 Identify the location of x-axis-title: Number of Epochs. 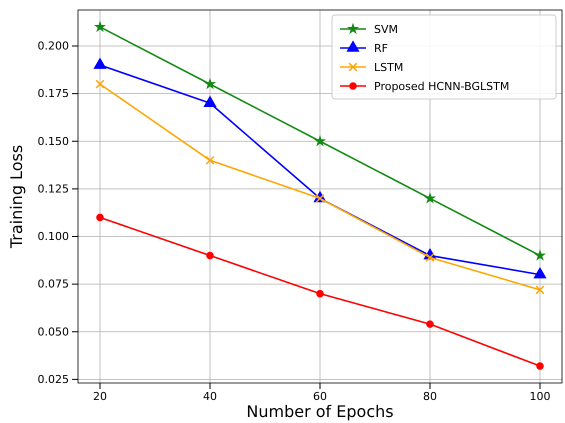
(320, 411).